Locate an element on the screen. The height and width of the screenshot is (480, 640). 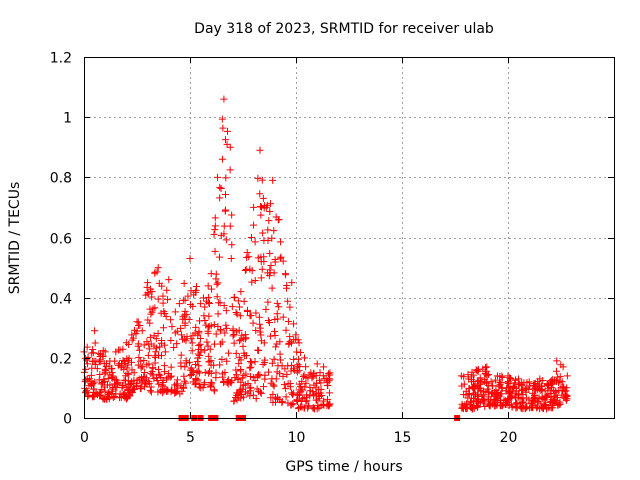
x-tick-label: 15 is located at coordinates (403, 438).